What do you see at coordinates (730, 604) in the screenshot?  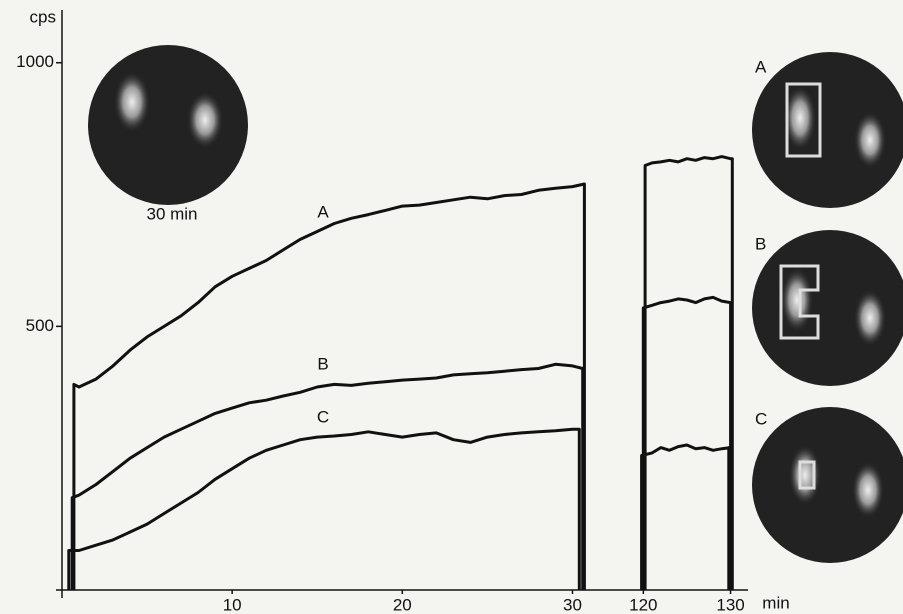 I see `x-tick-label: 130` at bounding box center [730, 604].